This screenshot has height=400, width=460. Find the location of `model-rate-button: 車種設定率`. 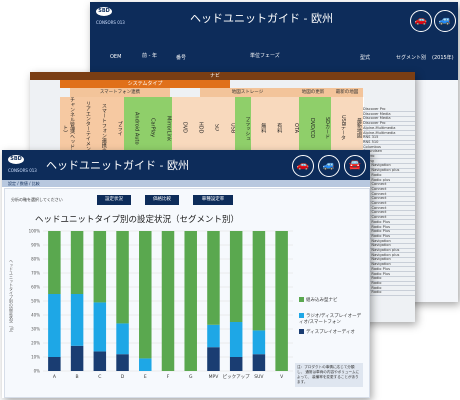

model-rate-button: 車種設定率 is located at coordinates (213, 200).